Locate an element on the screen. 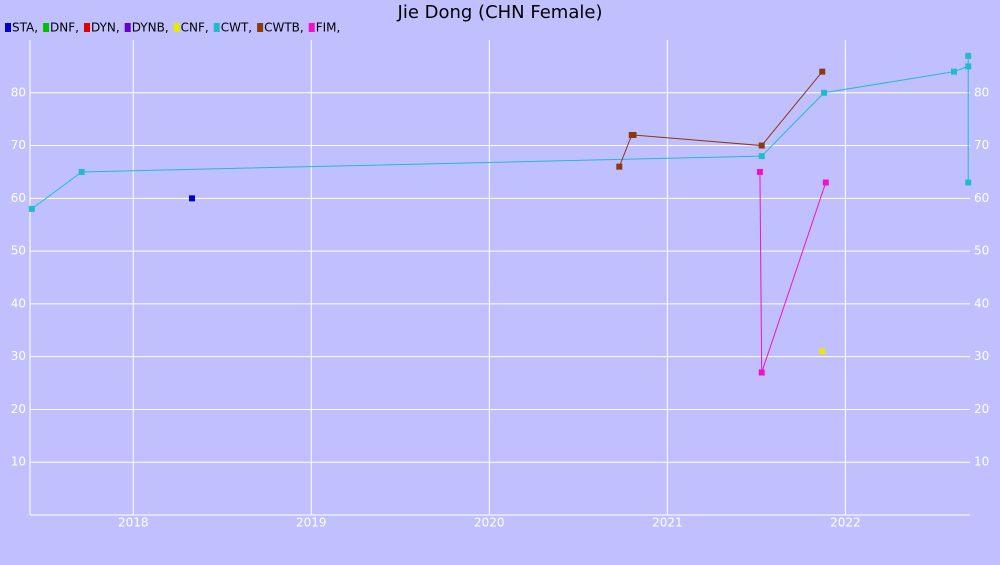  y-tick-label: 80 is located at coordinates (18, 92).